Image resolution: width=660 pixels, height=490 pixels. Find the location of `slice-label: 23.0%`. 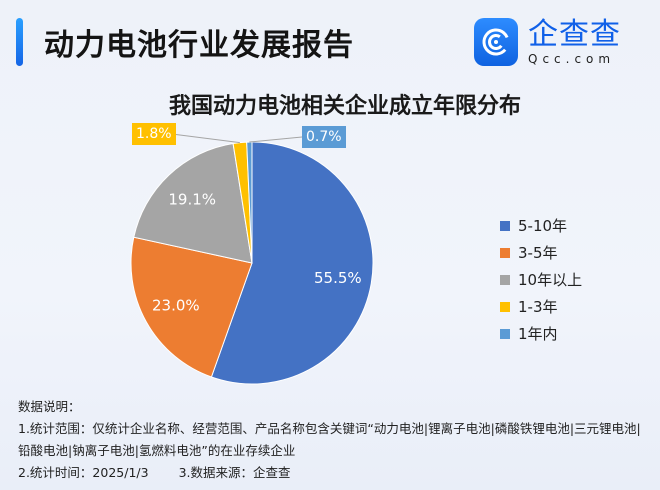

slice-label: 23.0% is located at coordinates (176, 305).